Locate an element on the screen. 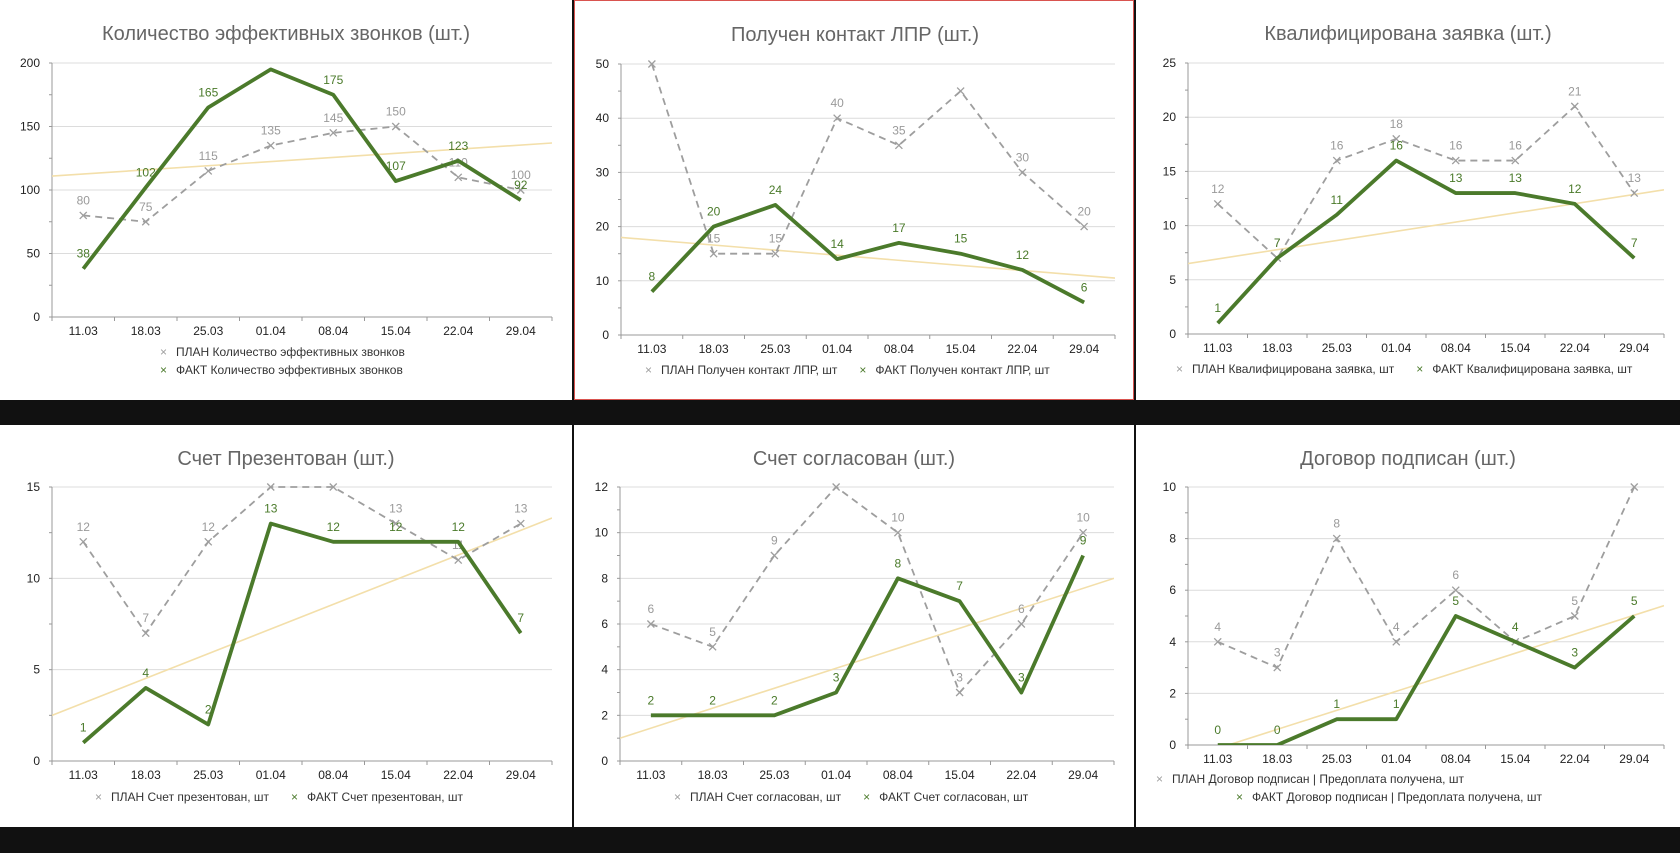 The width and height of the screenshot is (1680, 853). plan-data-label: 18 is located at coordinates (1397, 124).